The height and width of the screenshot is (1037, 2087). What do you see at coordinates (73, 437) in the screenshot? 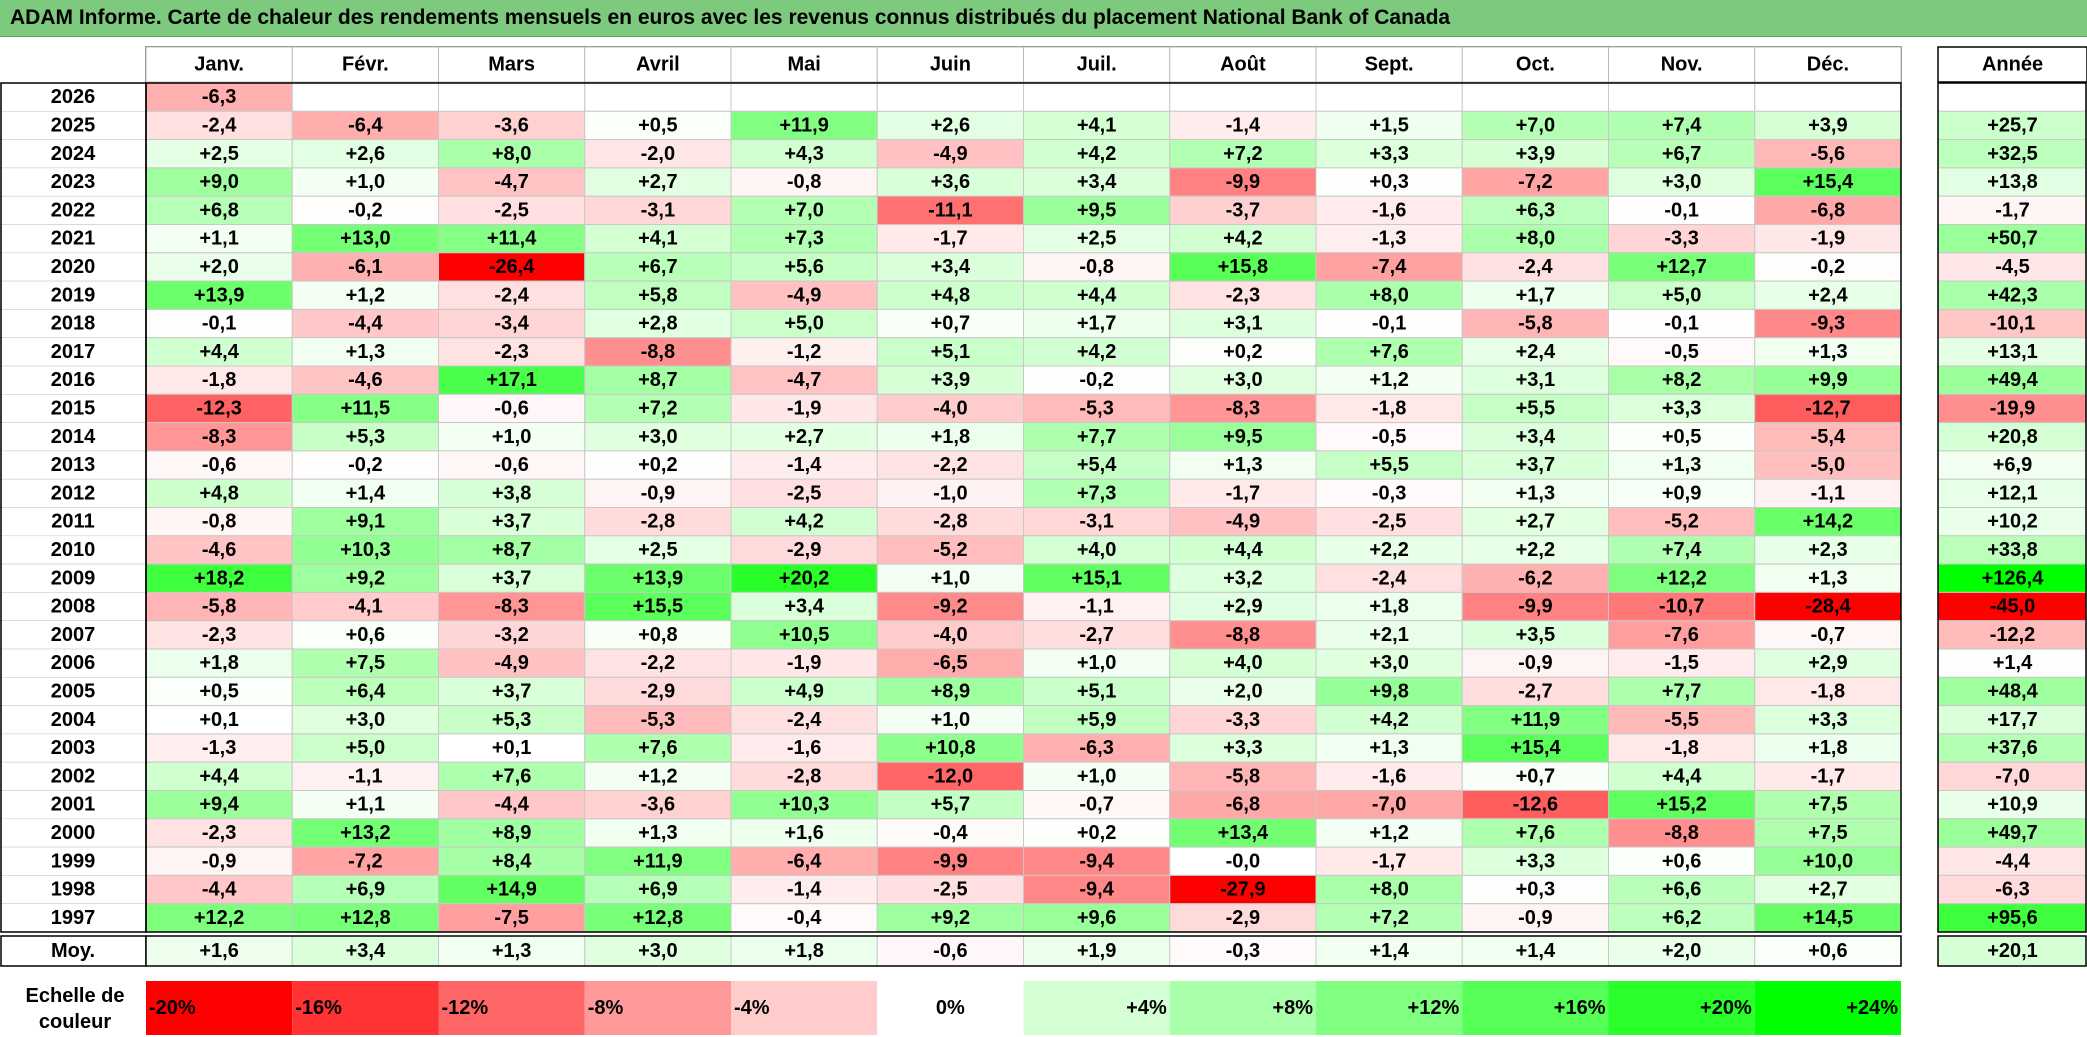
I see `year-label: 2014` at bounding box center [73, 437].